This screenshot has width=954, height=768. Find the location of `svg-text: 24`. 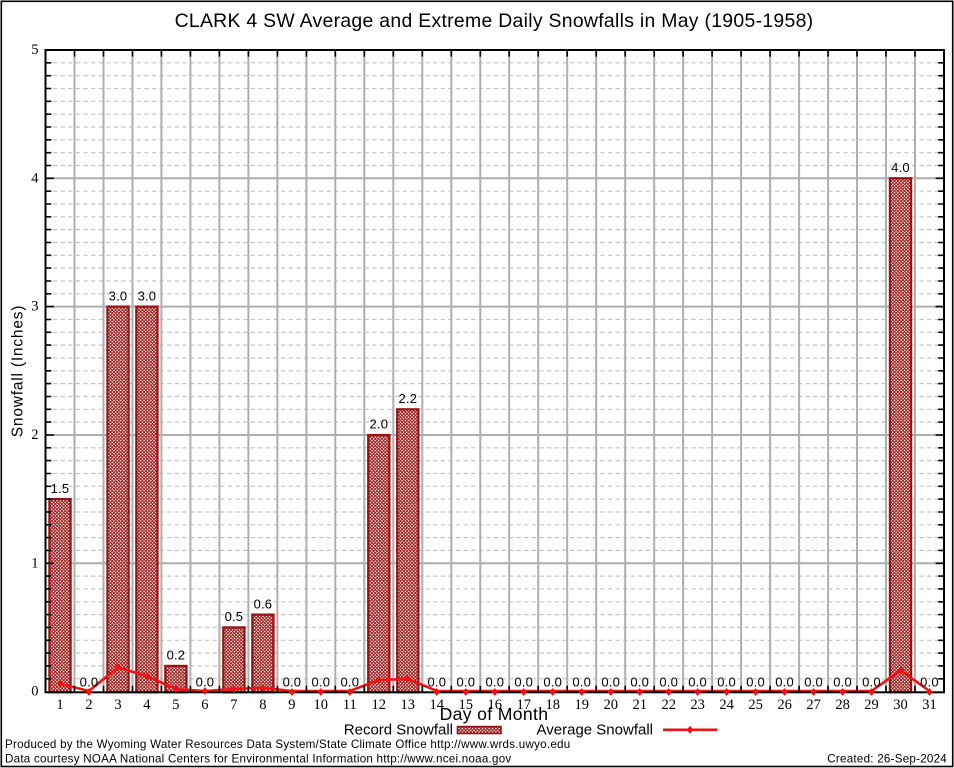

svg-text: 24 is located at coordinates (726, 705).